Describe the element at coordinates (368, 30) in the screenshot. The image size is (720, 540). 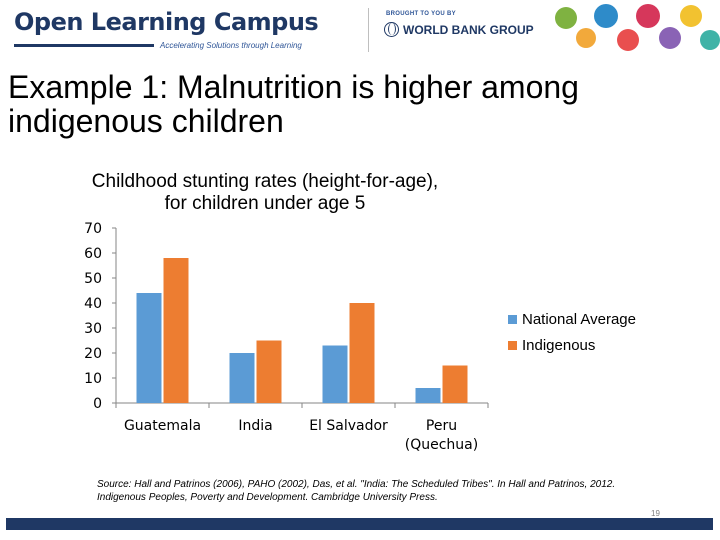
I see `header-divider` at that location.